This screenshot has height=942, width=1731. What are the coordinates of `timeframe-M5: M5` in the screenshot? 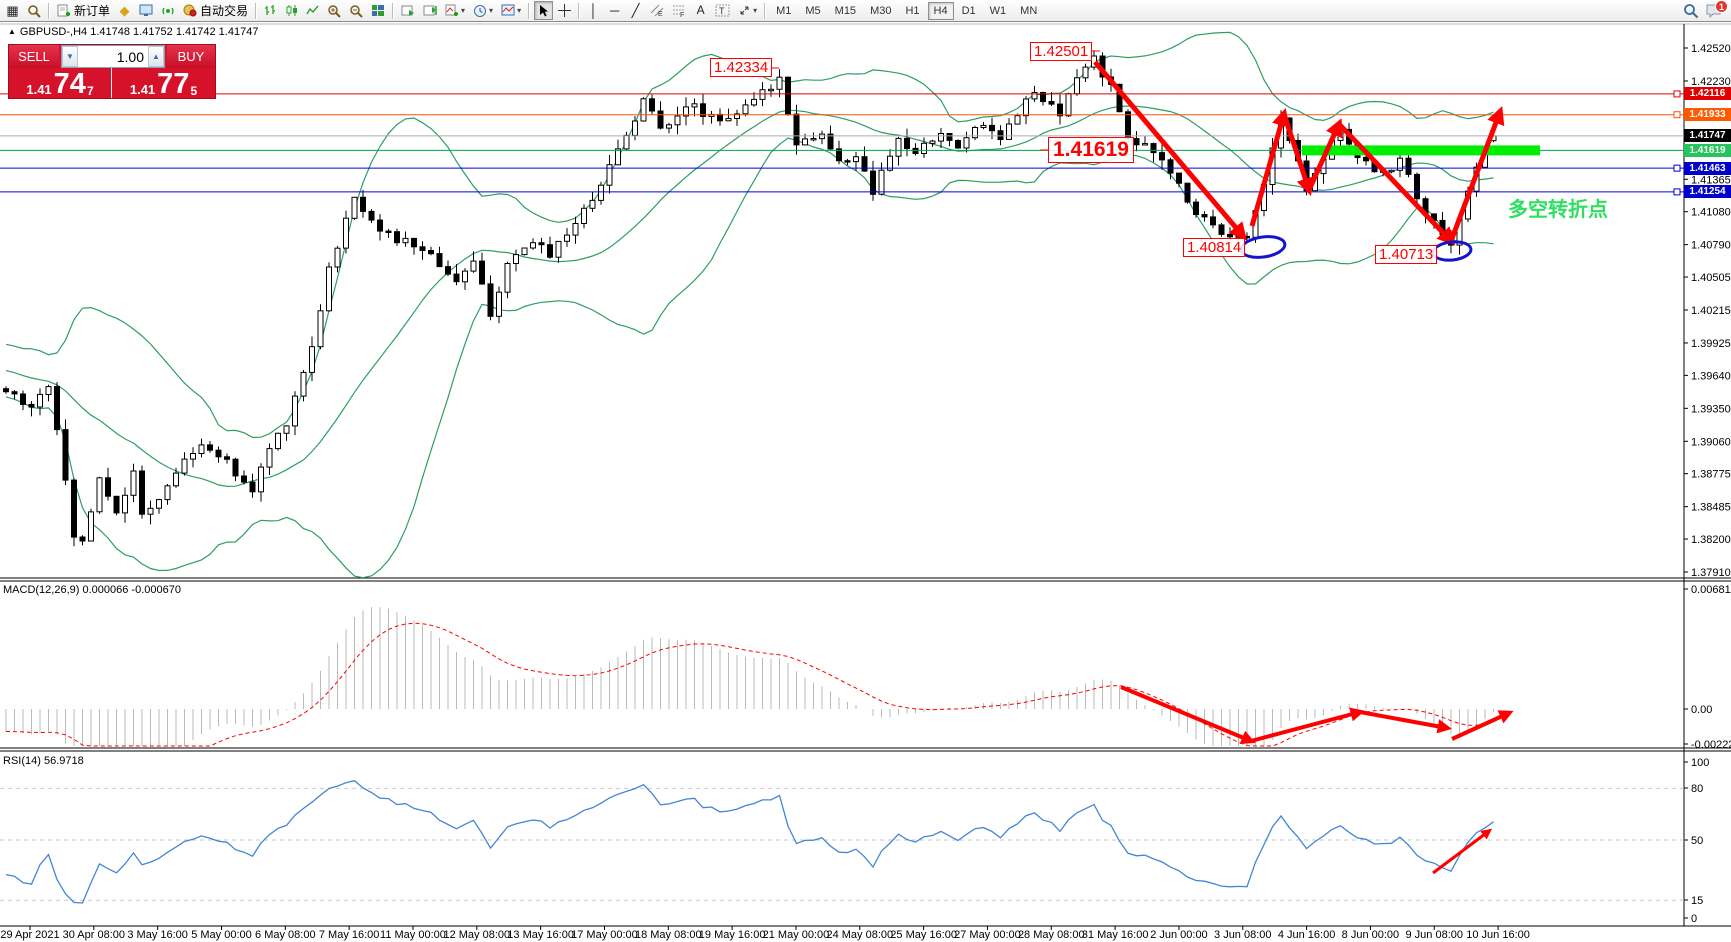 It's located at (813, 10).